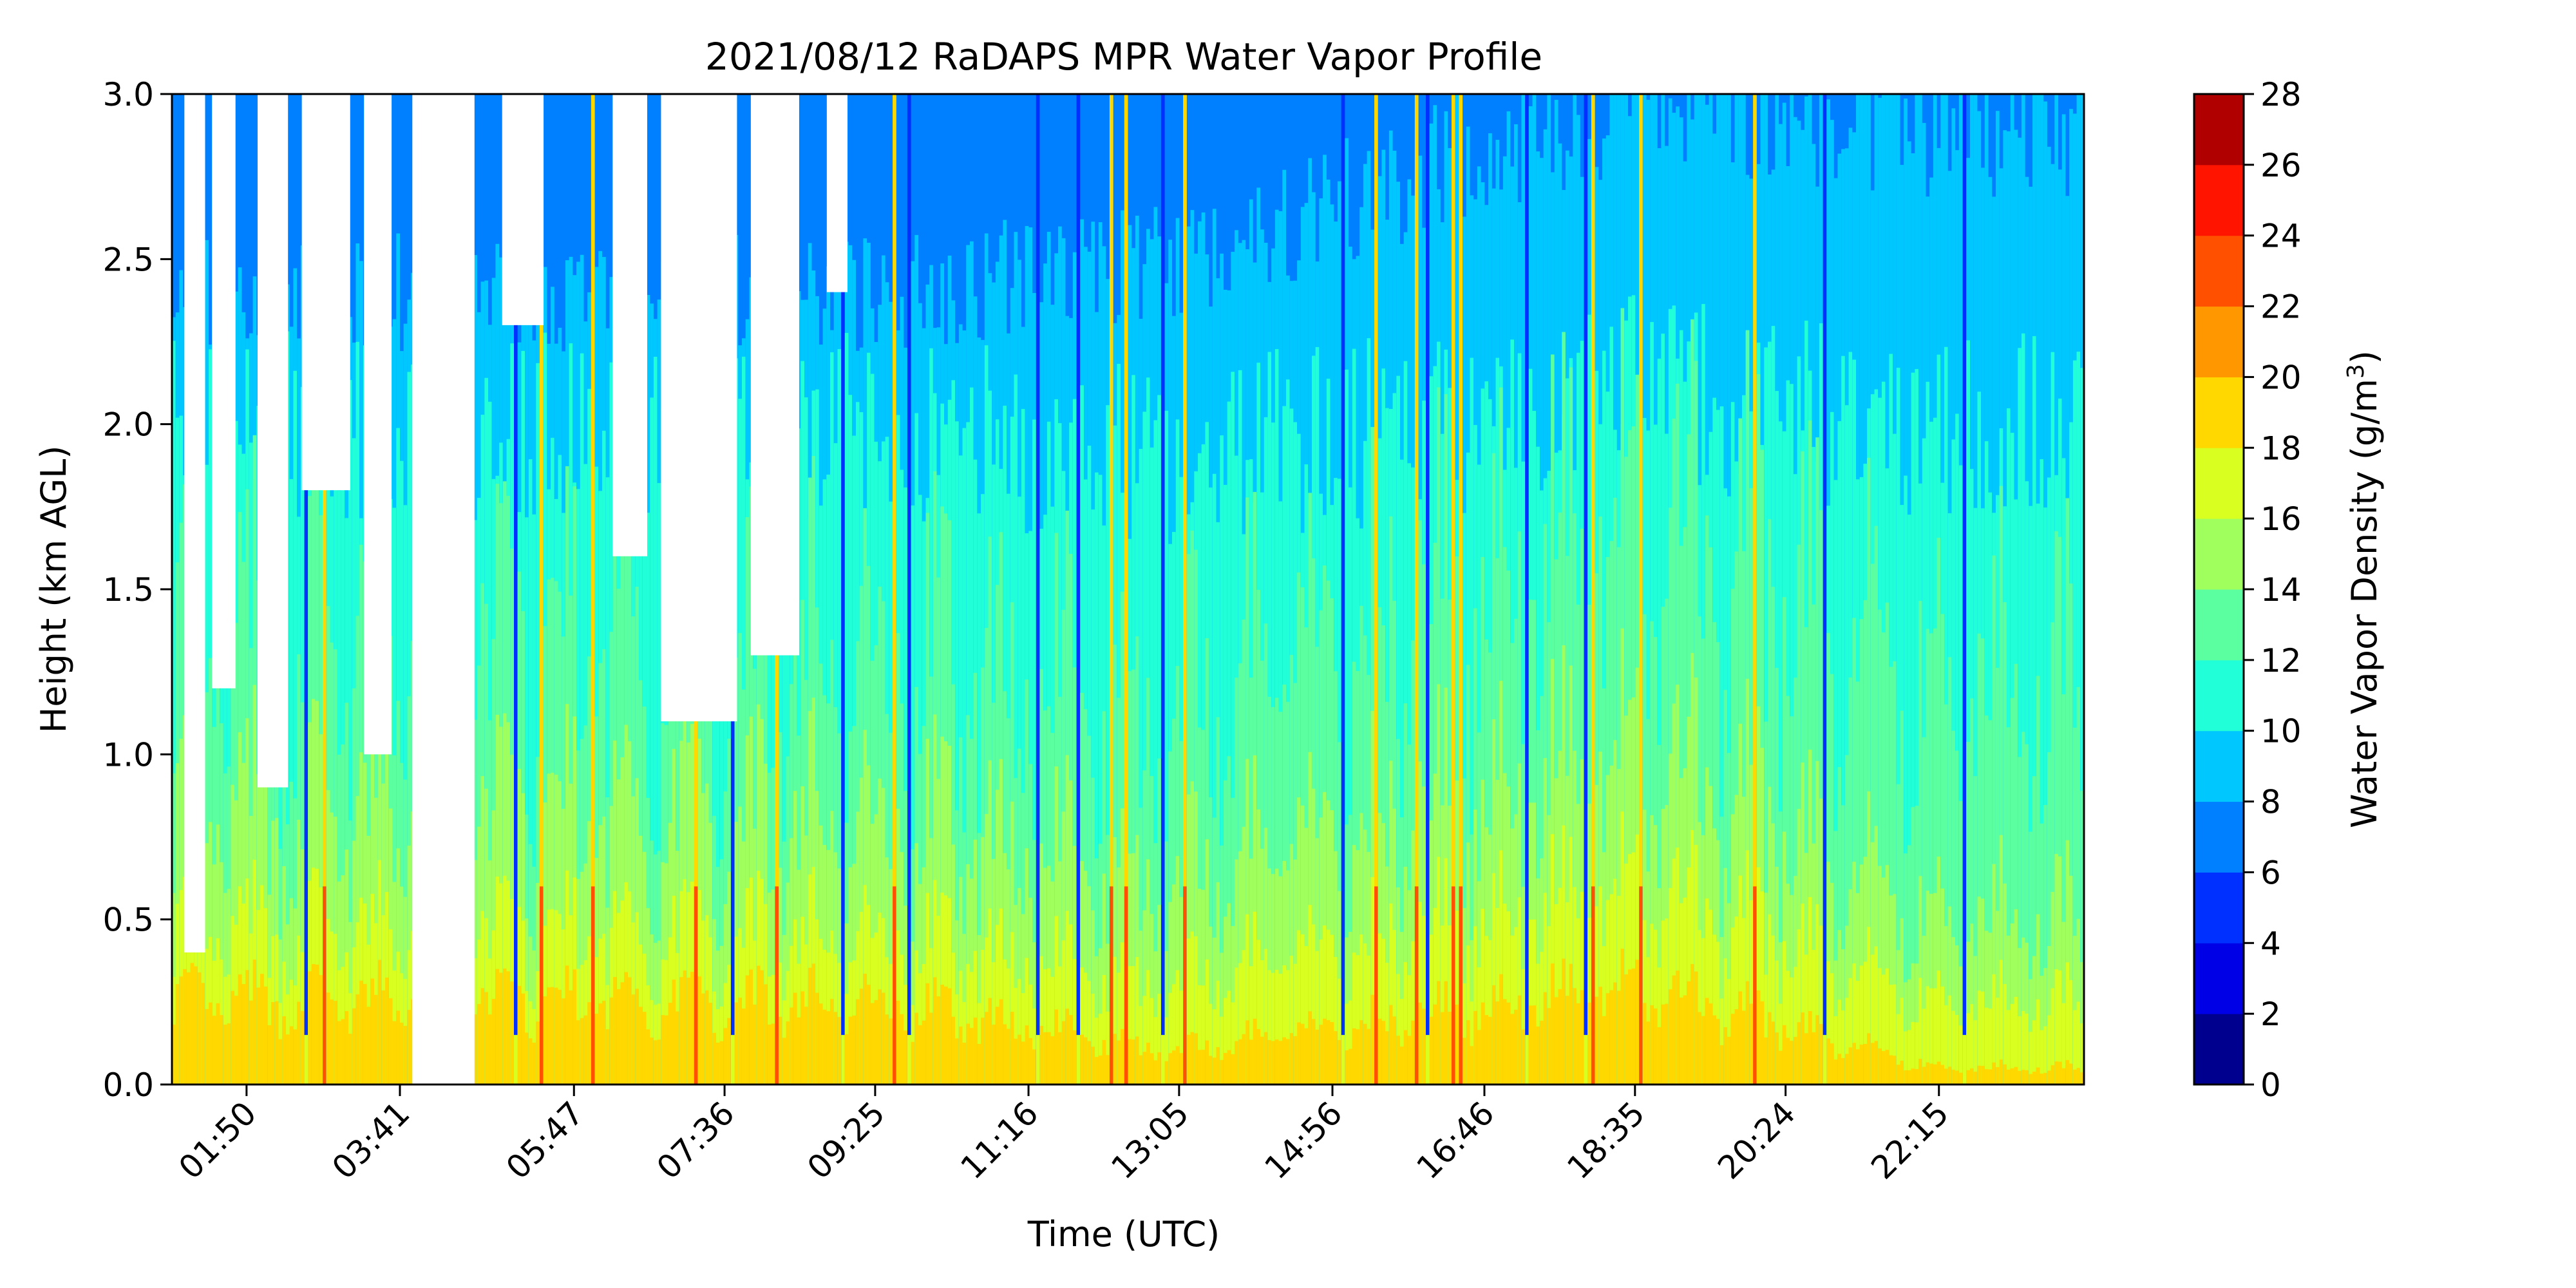 The width and height of the screenshot is (2576, 1288). Describe the element at coordinates (128, 1085) in the screenshot. I see `y-tick-label: 0.0` at that location.